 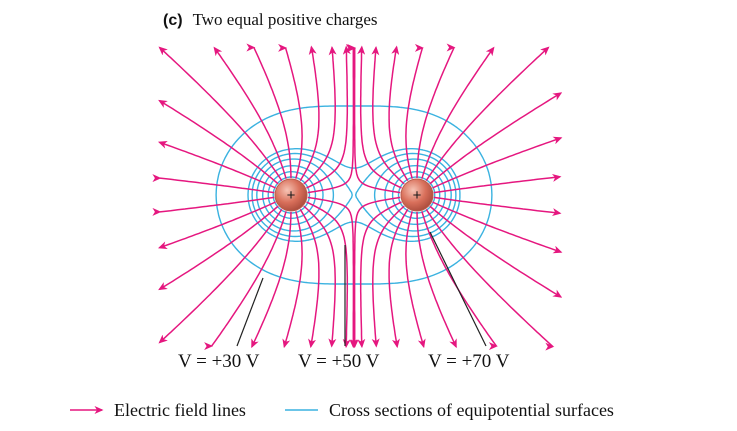 I want to click on left-charge-sphere, so click(x=291, y=195).